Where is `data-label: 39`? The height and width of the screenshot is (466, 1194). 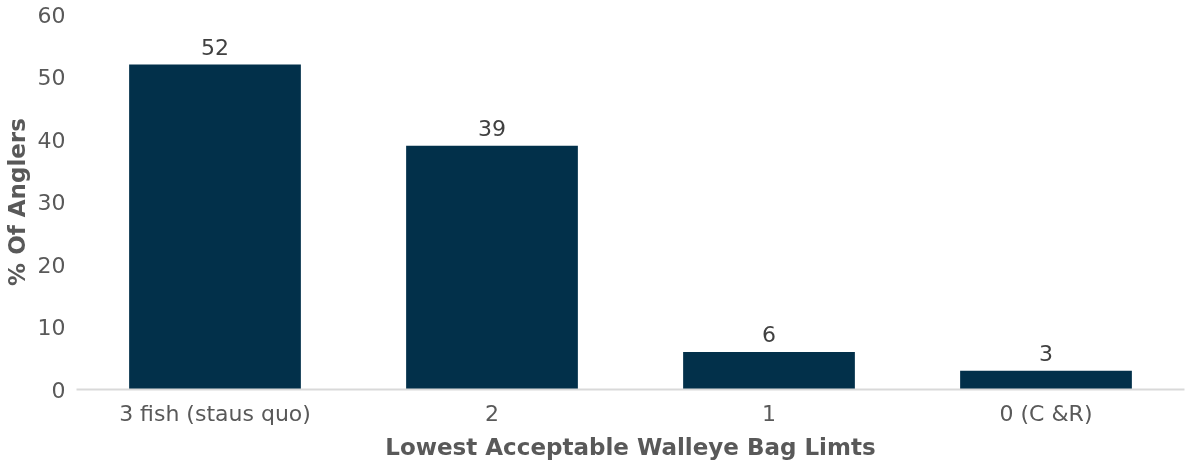 data-label: 39 is located at coordinates (492, 128).